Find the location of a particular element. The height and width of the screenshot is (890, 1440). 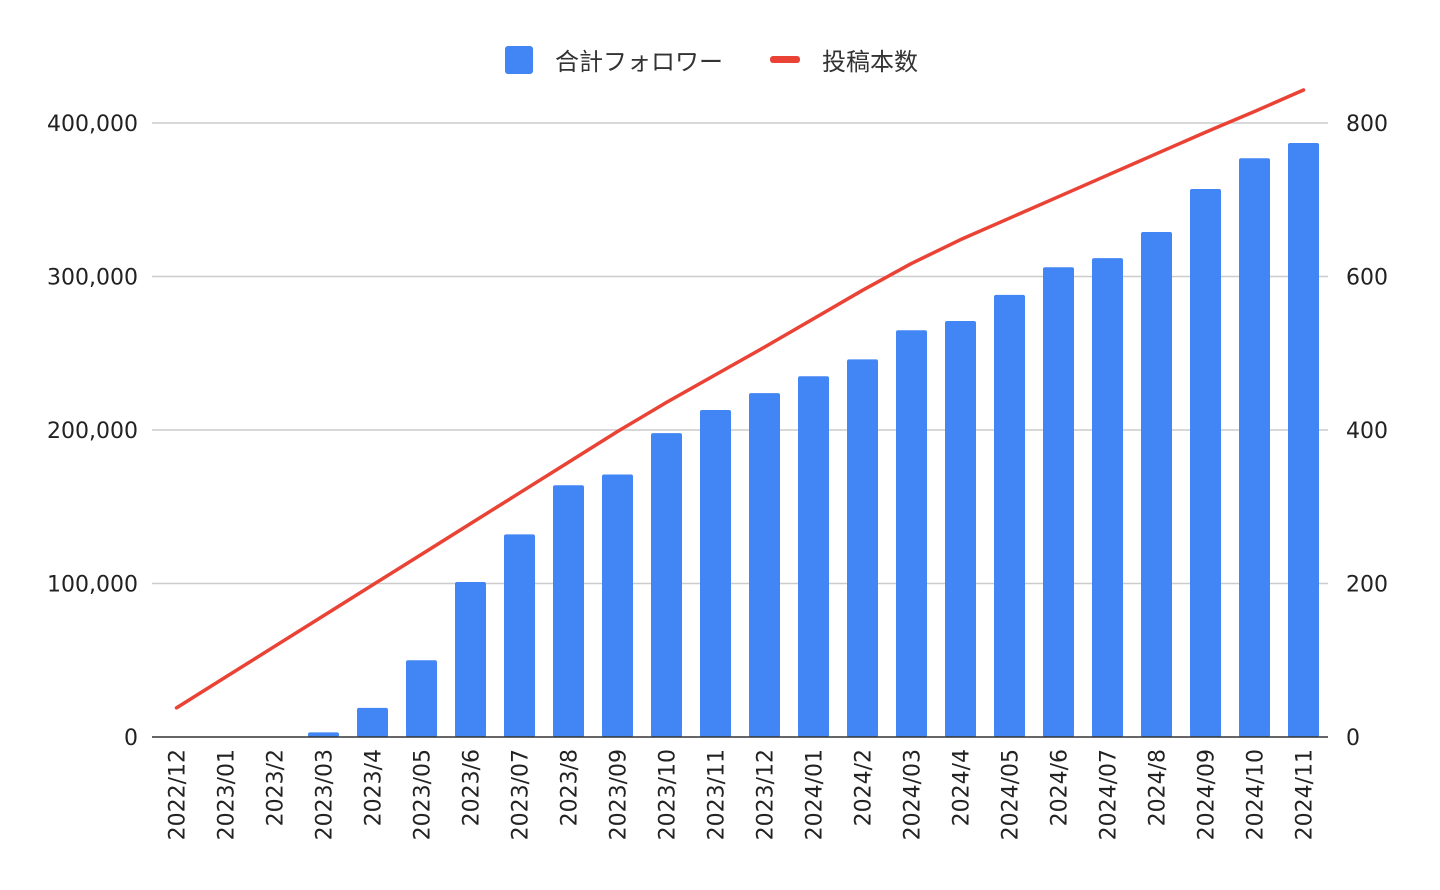

y-left-tick-label: 400,000 is located at coordinates (92, 124).